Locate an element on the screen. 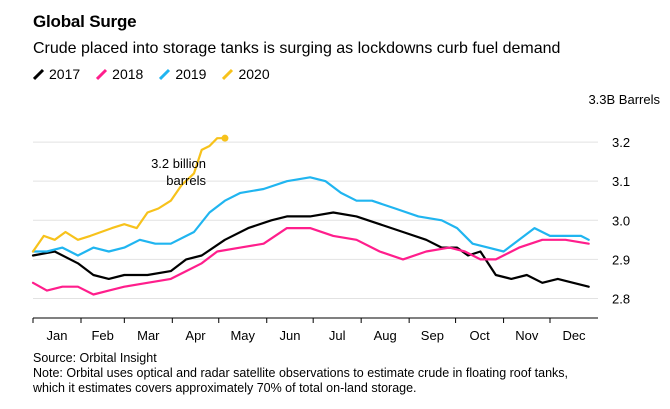 The height and width of the screenshot is (409, 670). x-tick-label-mar: Mar is located at coordinates (148, 335).